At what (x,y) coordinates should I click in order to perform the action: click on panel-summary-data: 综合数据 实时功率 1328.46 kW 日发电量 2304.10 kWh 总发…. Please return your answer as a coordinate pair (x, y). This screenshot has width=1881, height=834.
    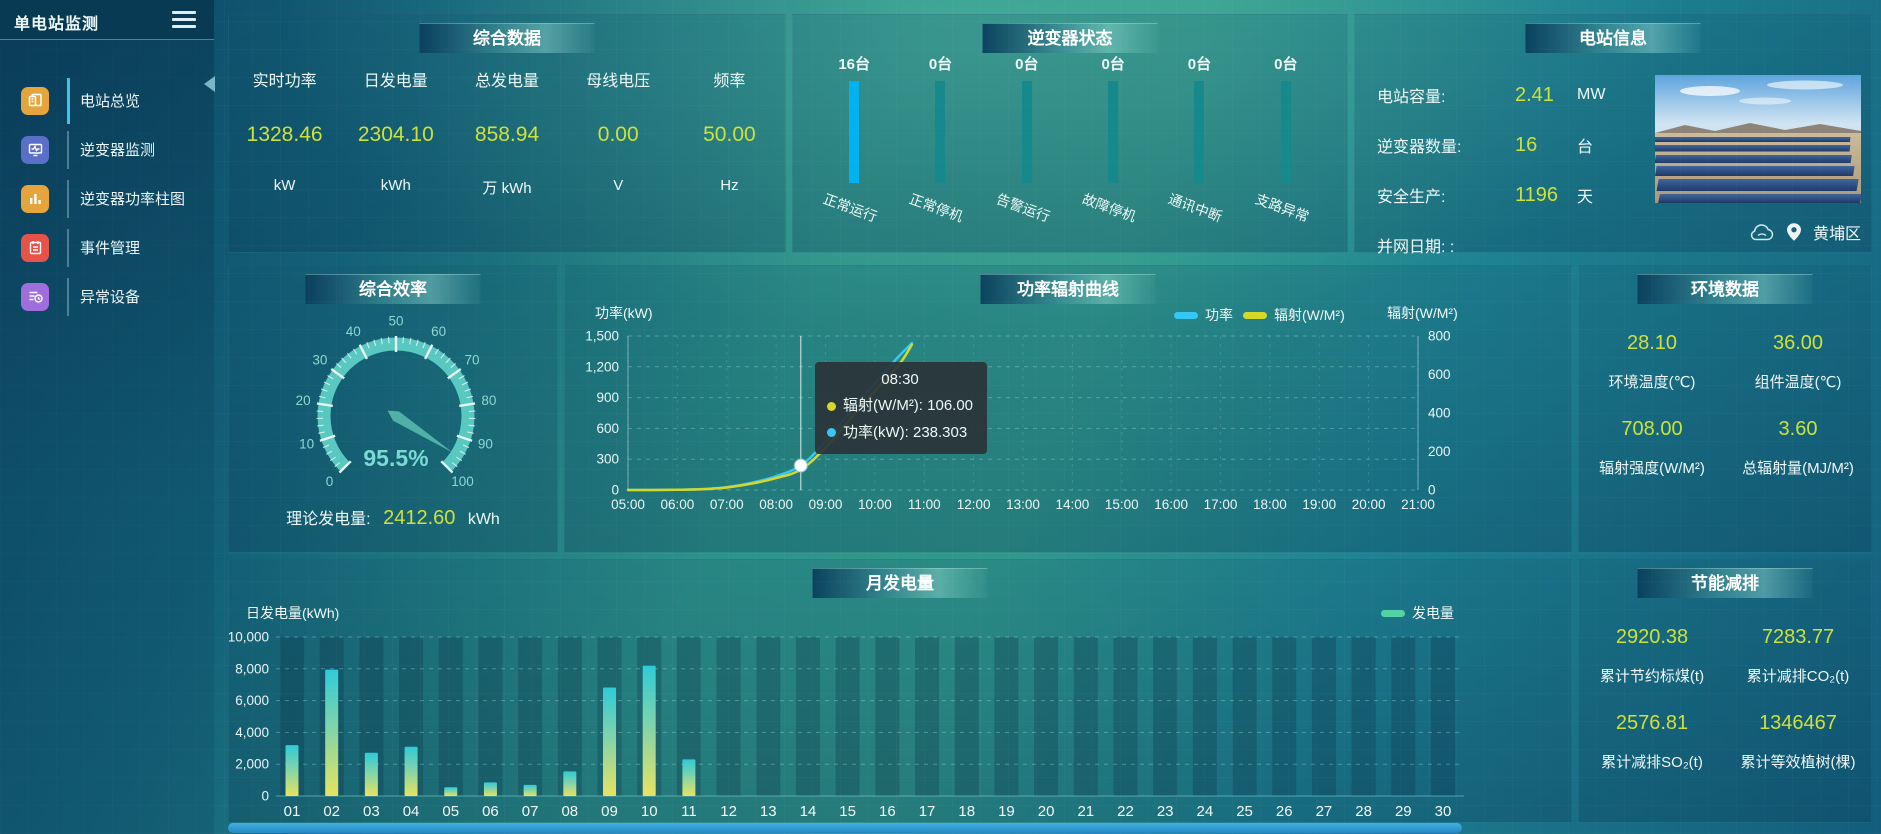
    Looking at the image, I should click on (507, 133).